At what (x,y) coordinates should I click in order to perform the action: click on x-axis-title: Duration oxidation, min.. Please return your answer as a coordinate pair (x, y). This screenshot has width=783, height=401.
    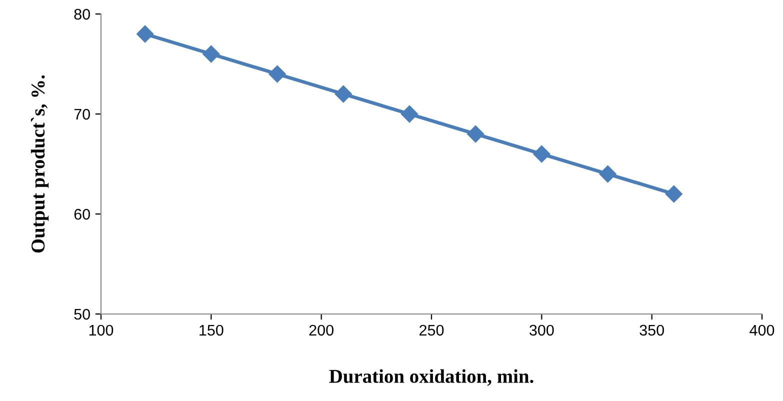
    Looking at the image, I should click on (431, 377).